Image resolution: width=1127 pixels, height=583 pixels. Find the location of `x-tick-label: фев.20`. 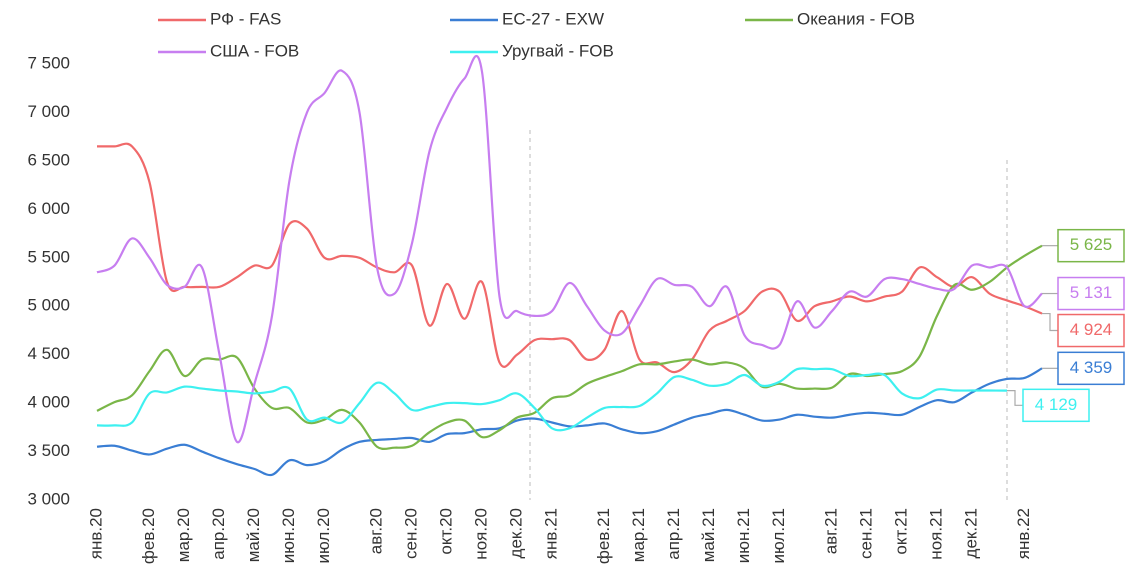

x-tick-label: фев.20 is located at coordinates (148, 536).